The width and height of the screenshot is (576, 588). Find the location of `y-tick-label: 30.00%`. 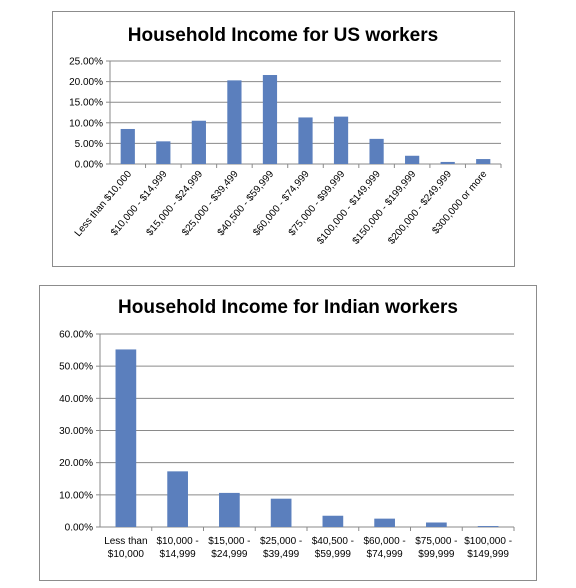

y-tick-label: 30.00% is located at coordinates (76, 431).